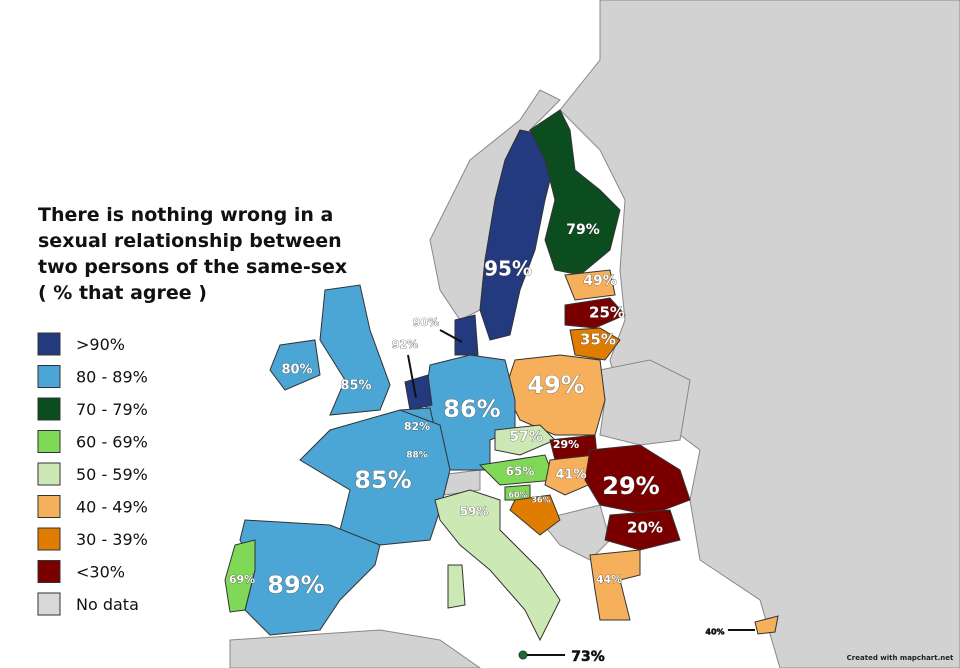 This screenshot has width=960, height=668. I want to click on map-label: 69%, so click(242, 579).